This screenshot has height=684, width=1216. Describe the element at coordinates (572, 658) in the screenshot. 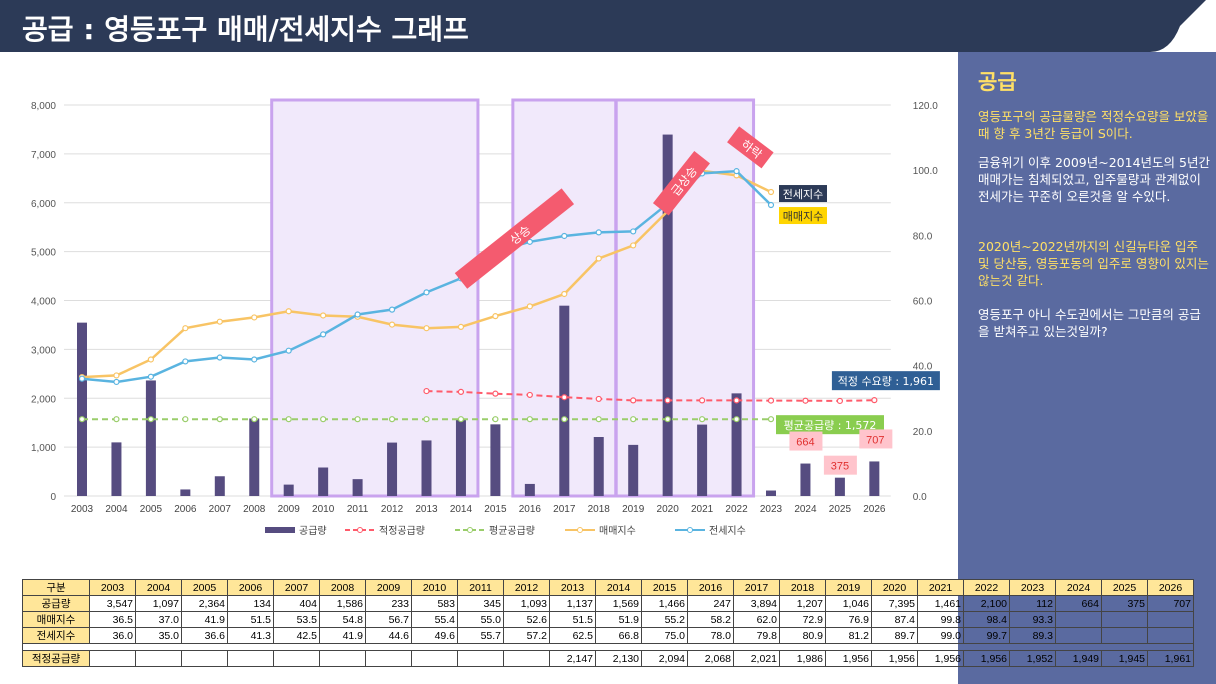

I see `table-cell: 2,147` at that location.